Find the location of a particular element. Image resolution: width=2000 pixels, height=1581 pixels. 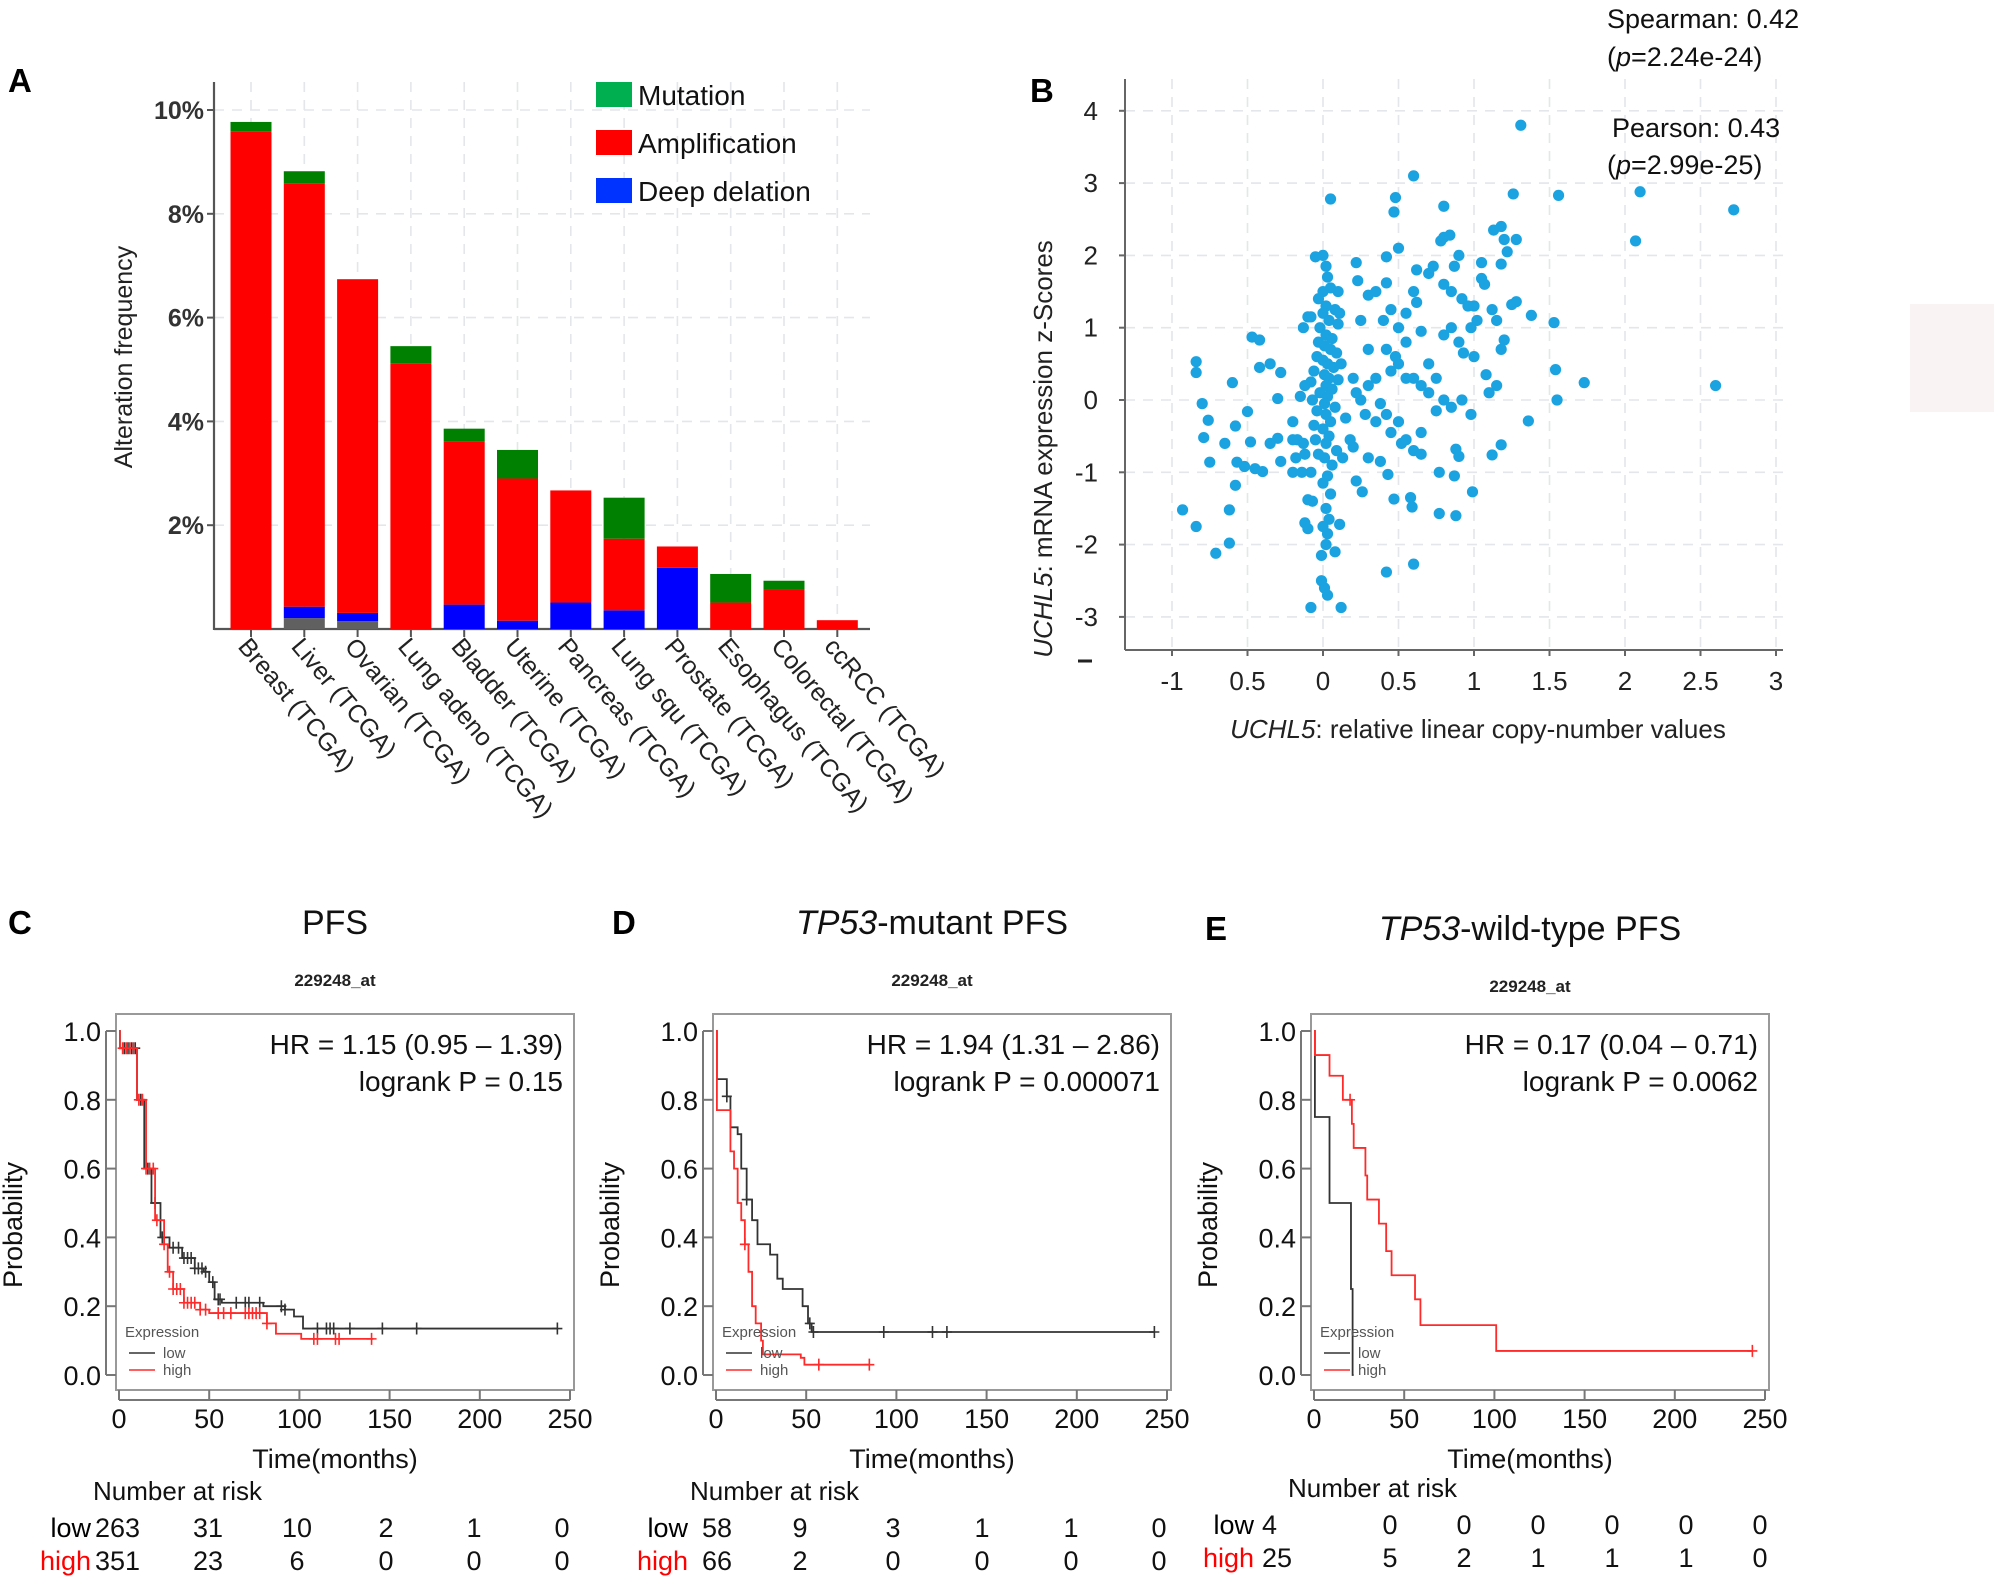

hazard-ratio: HR = 1.15 (0.95 – 1.39) is located at coordinates (416, 1044).